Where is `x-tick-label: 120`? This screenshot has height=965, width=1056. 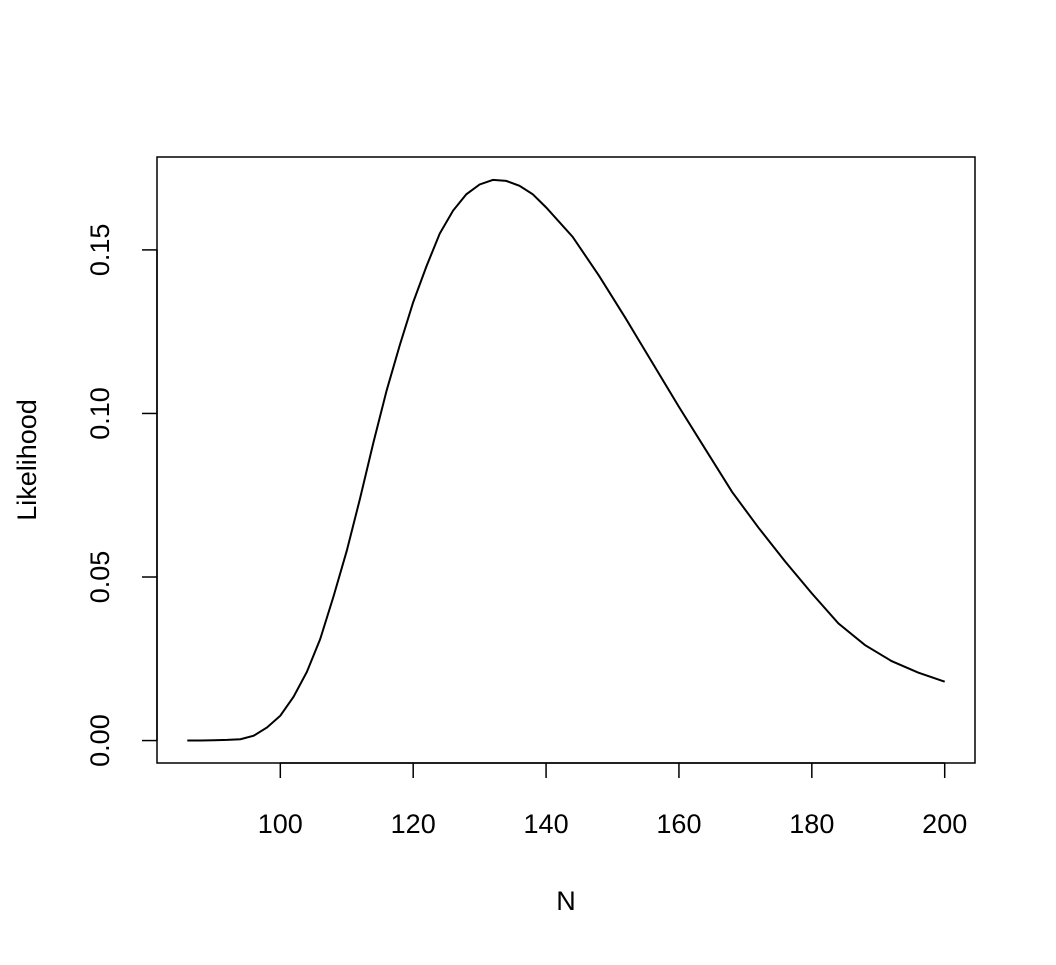 x-tick-label: 120 is located at coordinates (413, 824).